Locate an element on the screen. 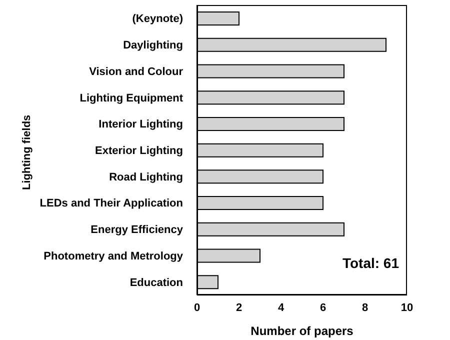 This screenshot has width=450, height=340. x-tick-label: 8 is located at coordinates (365, 308).